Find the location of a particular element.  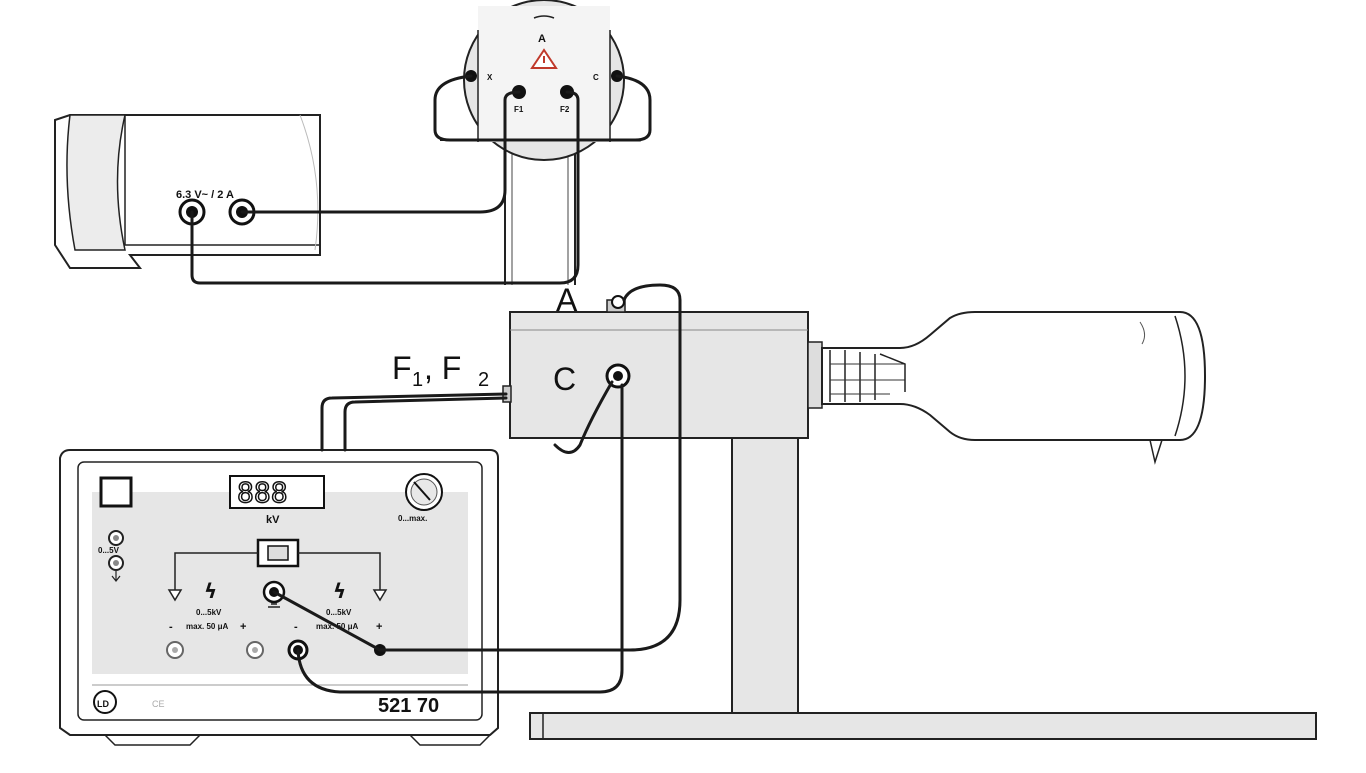

anode-wire is located at coordinates (530, 467).